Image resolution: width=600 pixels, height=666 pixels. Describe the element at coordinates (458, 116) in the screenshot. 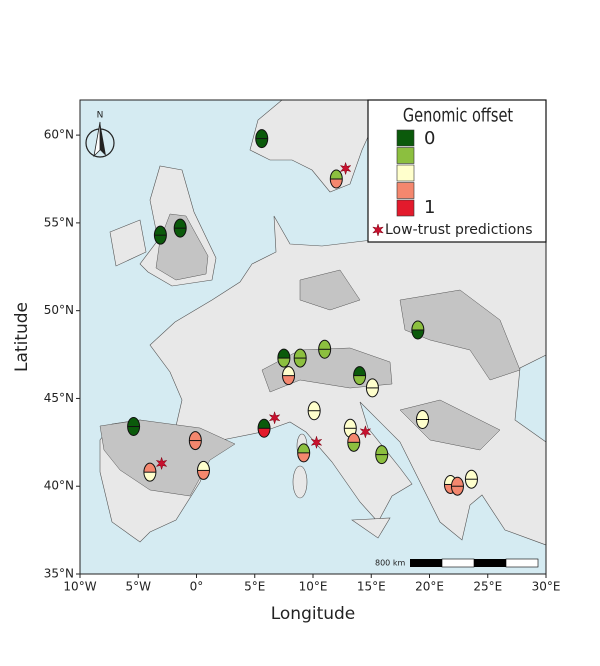

I see `legend-title: Genomic offset` at that location.